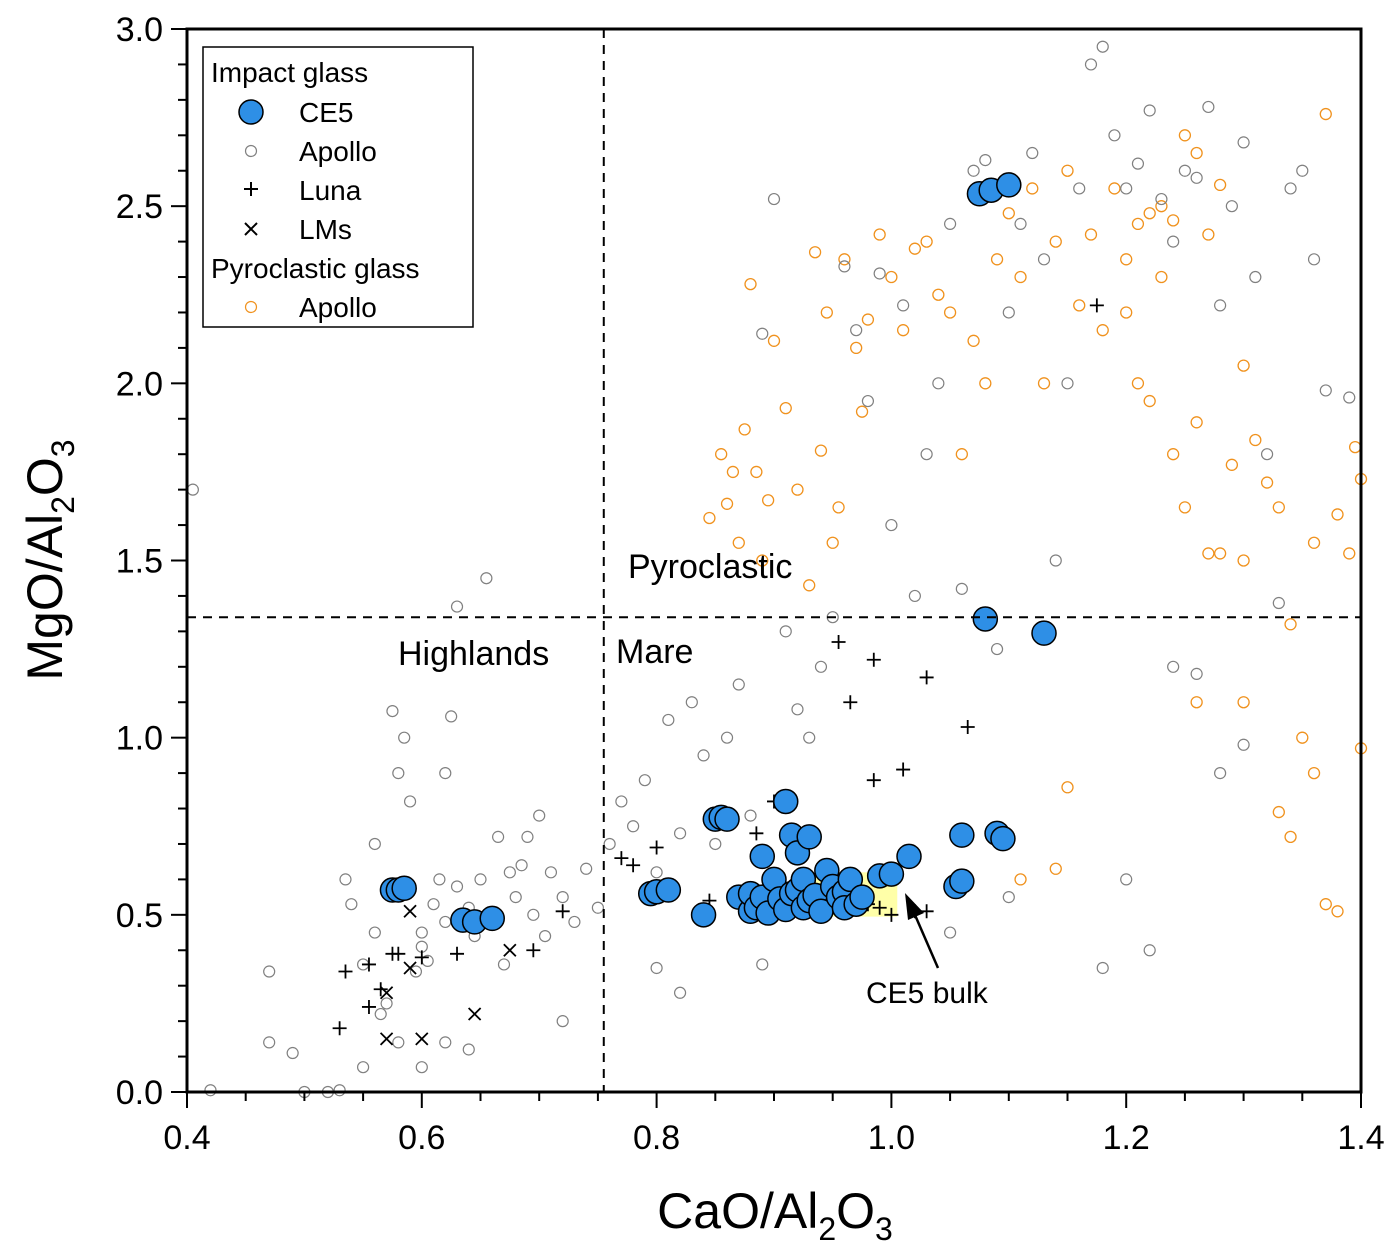 The width and height of the screenshot is (1397, 1251). I want to click on legend-label-lms: LMs, so click(325, 229).